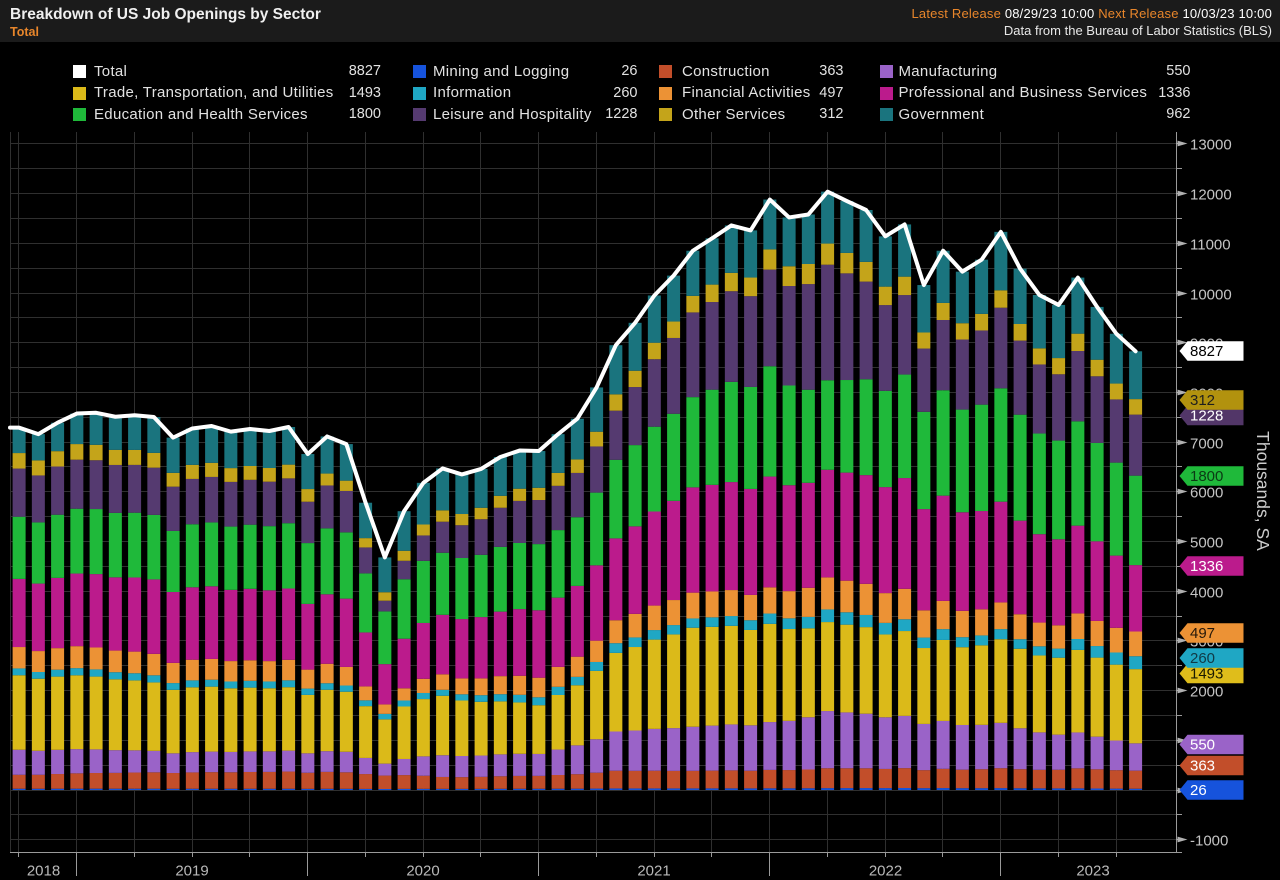 The height and width of the screenshot is (880, 1280). Describe the element at coordinates (1206, 476) in the screenshot. I see `svg-text: 1800` at that location.